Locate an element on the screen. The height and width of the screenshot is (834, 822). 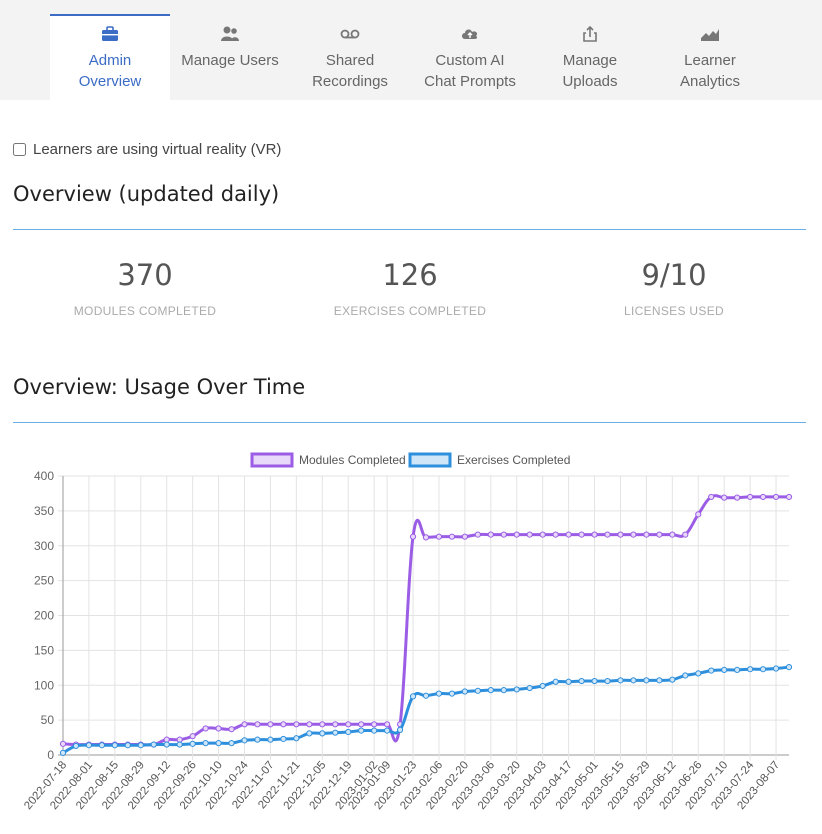
tab-admin-overview: Admin Overview is located at coordinates (110, 57).